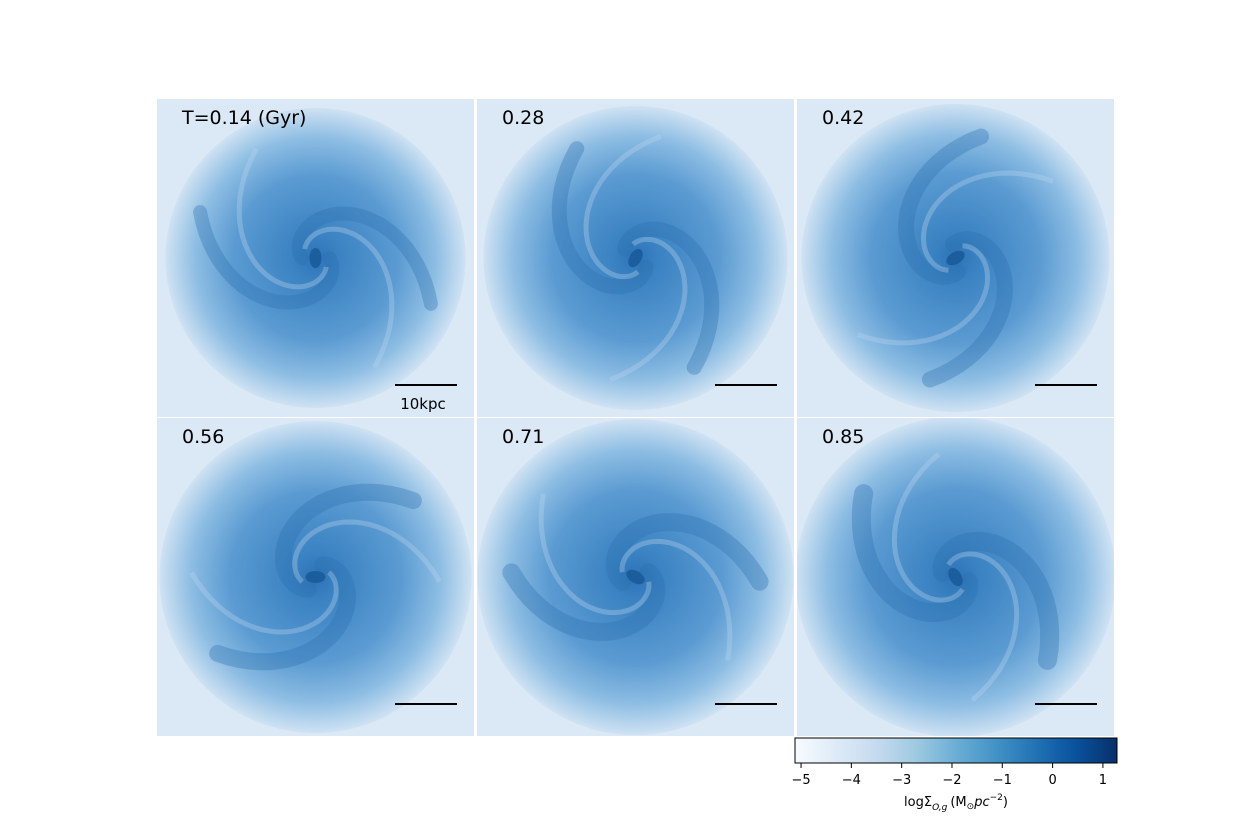  Describe the element at coordinates (523, 437) in the screenshot. I see `panel-label: 0.71` at that location.